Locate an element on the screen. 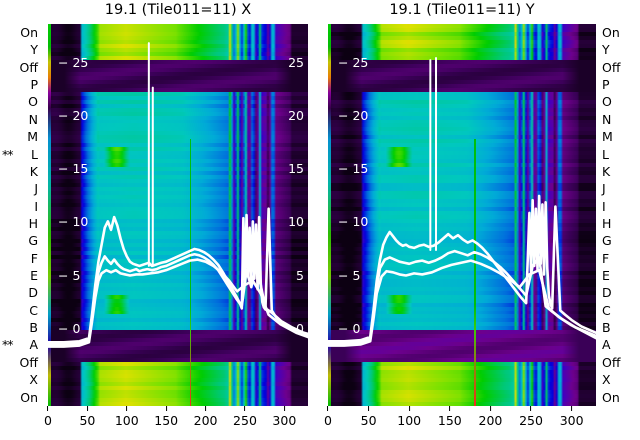 The width and height of the screenshot is (640, 440). category-label-left-1: Y is located at coordinates (22, 49).